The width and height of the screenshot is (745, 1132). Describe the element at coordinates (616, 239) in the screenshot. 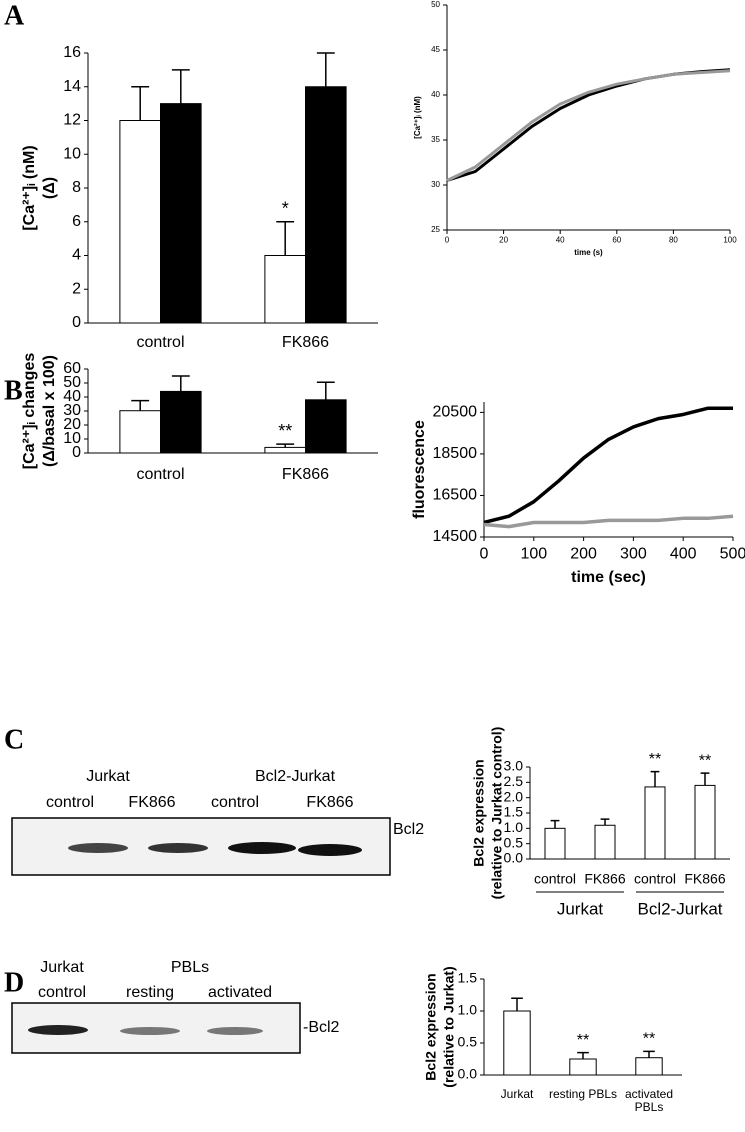

I see `x-tick-label: 60` at that location.